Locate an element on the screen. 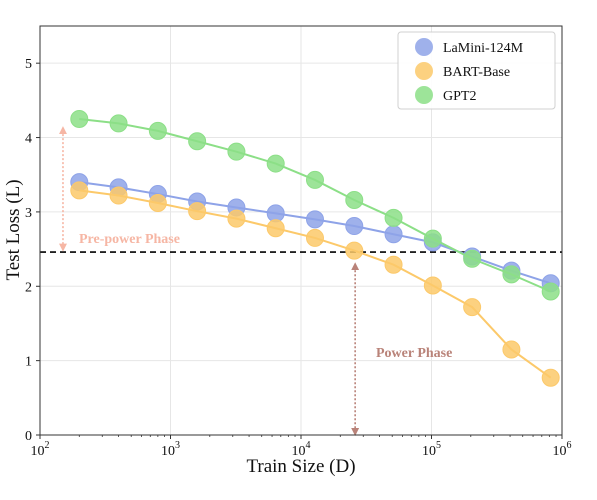 This screenshot has height=500, width=597. x-tick-label: 10⁵ is located at coordinates (431, 449).